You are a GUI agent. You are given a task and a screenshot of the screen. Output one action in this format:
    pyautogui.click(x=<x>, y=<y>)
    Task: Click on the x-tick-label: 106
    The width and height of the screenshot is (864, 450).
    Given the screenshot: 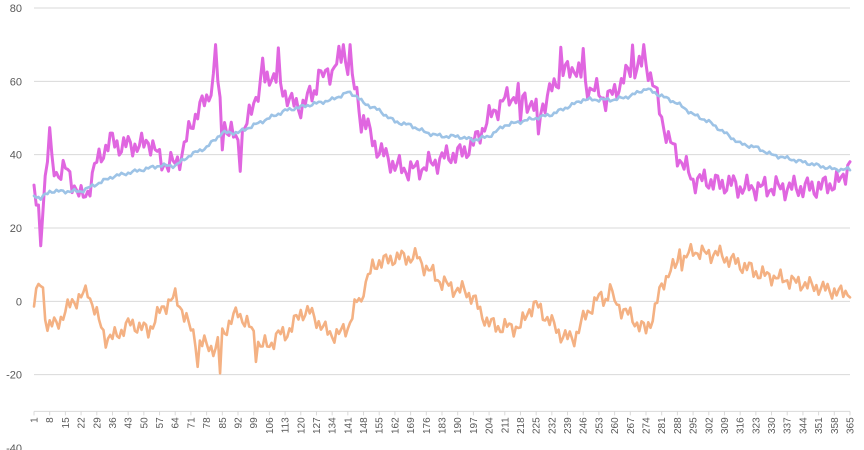 What is the action you would take?
    pyautogui.click(x=270, y=425)
    